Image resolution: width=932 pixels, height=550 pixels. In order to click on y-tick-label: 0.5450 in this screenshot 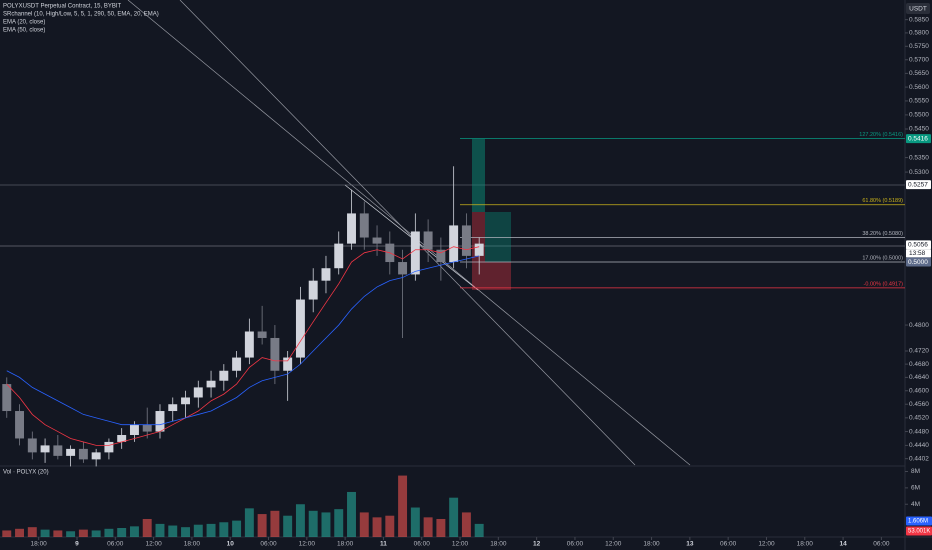, I will do `click(919, 129)`.